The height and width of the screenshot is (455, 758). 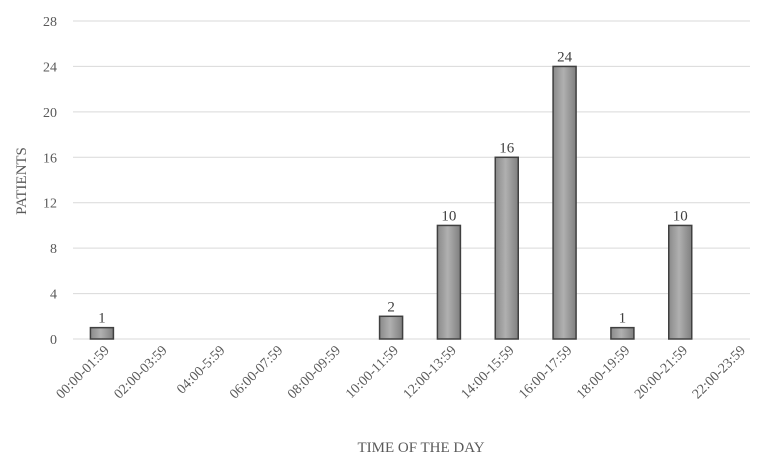 What do you see at coordinates (565, 57) in the screenshot?
I see `data-label-8: 24` at bounding box center [565, 57].